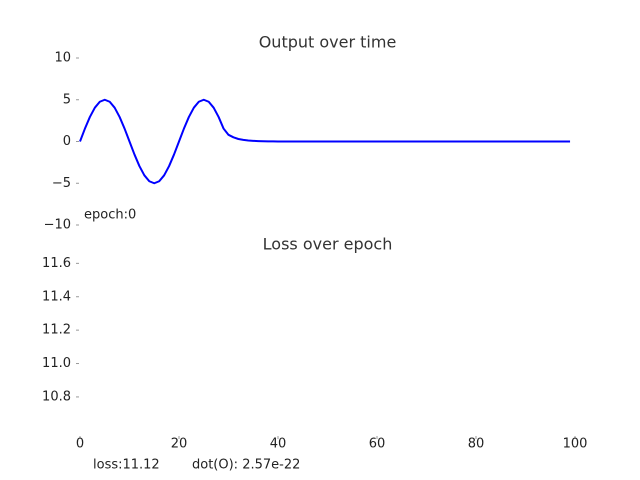 The height and width of the screenshot is (480, 640). What do you see at coordinates (56, 363) in the screenshot?
I see `y-tick-label: 11.0` at bounding box center [56, 363].